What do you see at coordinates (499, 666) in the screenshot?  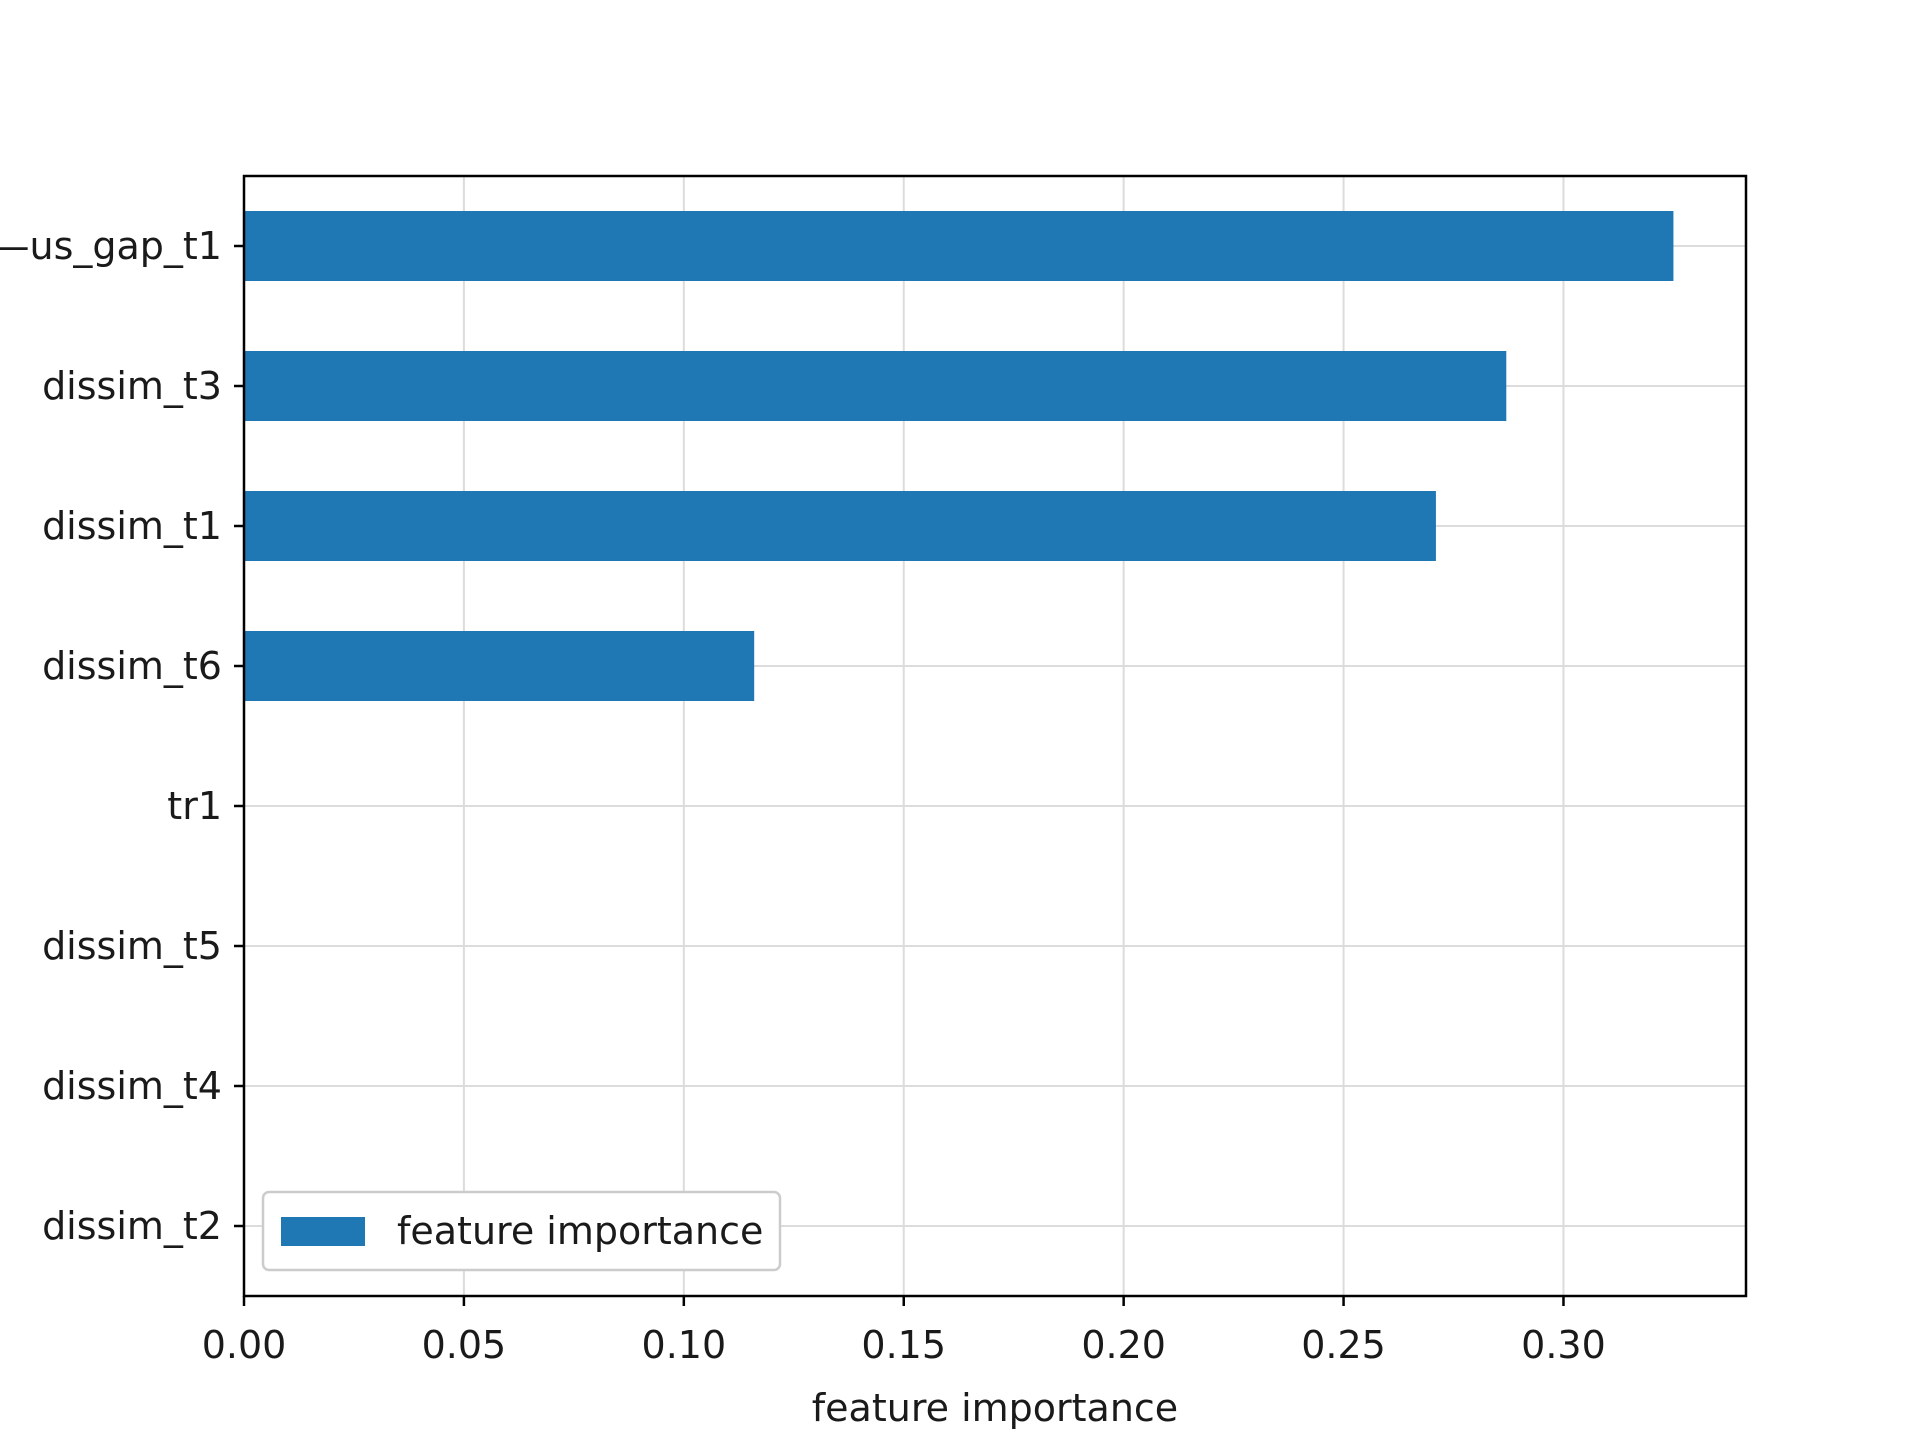 I see `bar-dissim-t6` at bounding box center [499, 666].